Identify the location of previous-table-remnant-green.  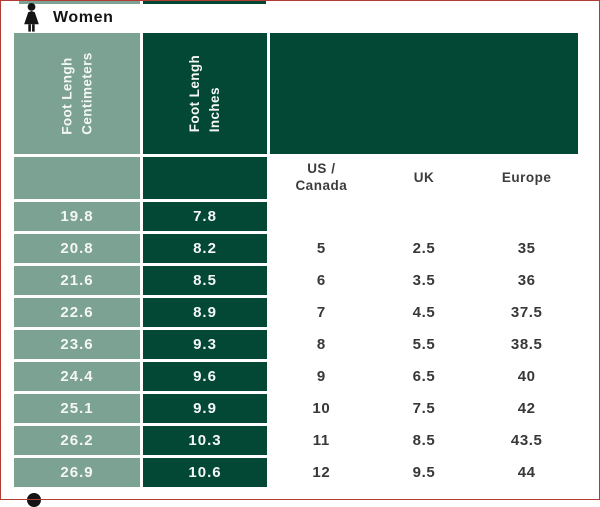
(204, 2).